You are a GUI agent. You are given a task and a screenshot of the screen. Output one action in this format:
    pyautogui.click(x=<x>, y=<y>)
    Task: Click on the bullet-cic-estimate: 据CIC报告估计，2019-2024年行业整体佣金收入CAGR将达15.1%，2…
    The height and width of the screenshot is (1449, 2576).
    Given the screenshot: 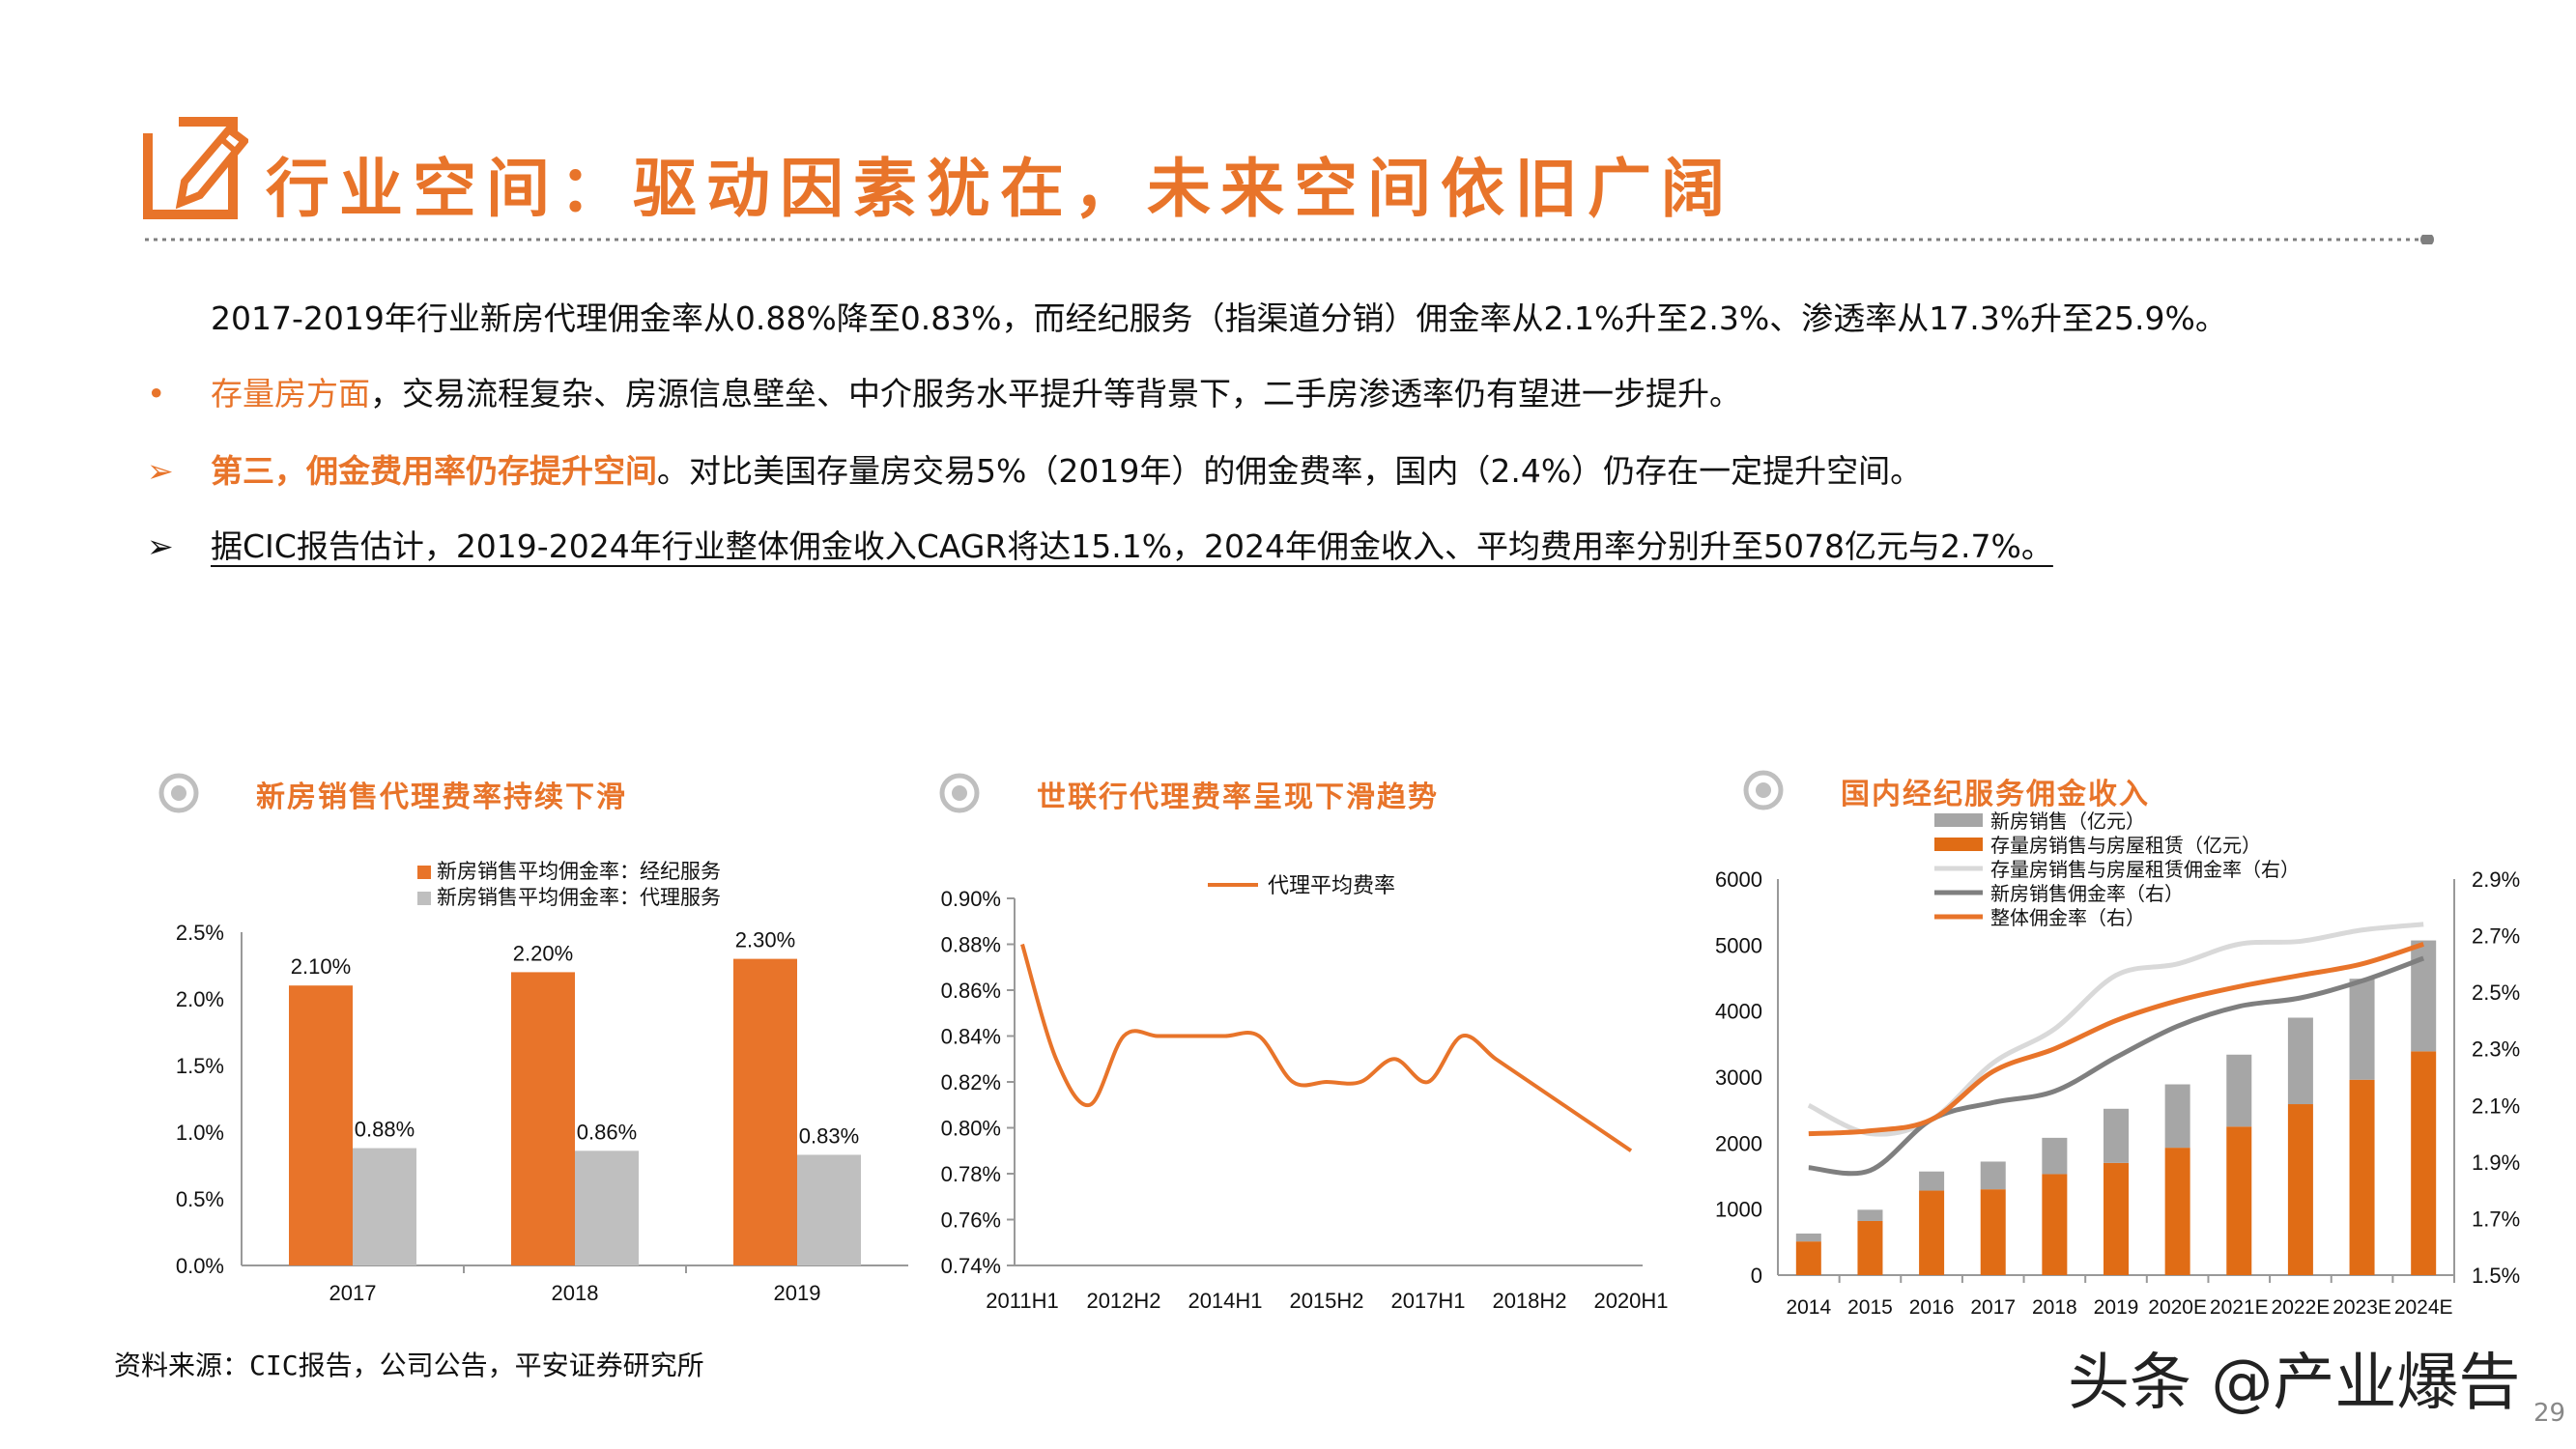 What is the action you would take?
    pyautogui.click(x=1132, y=546)
    